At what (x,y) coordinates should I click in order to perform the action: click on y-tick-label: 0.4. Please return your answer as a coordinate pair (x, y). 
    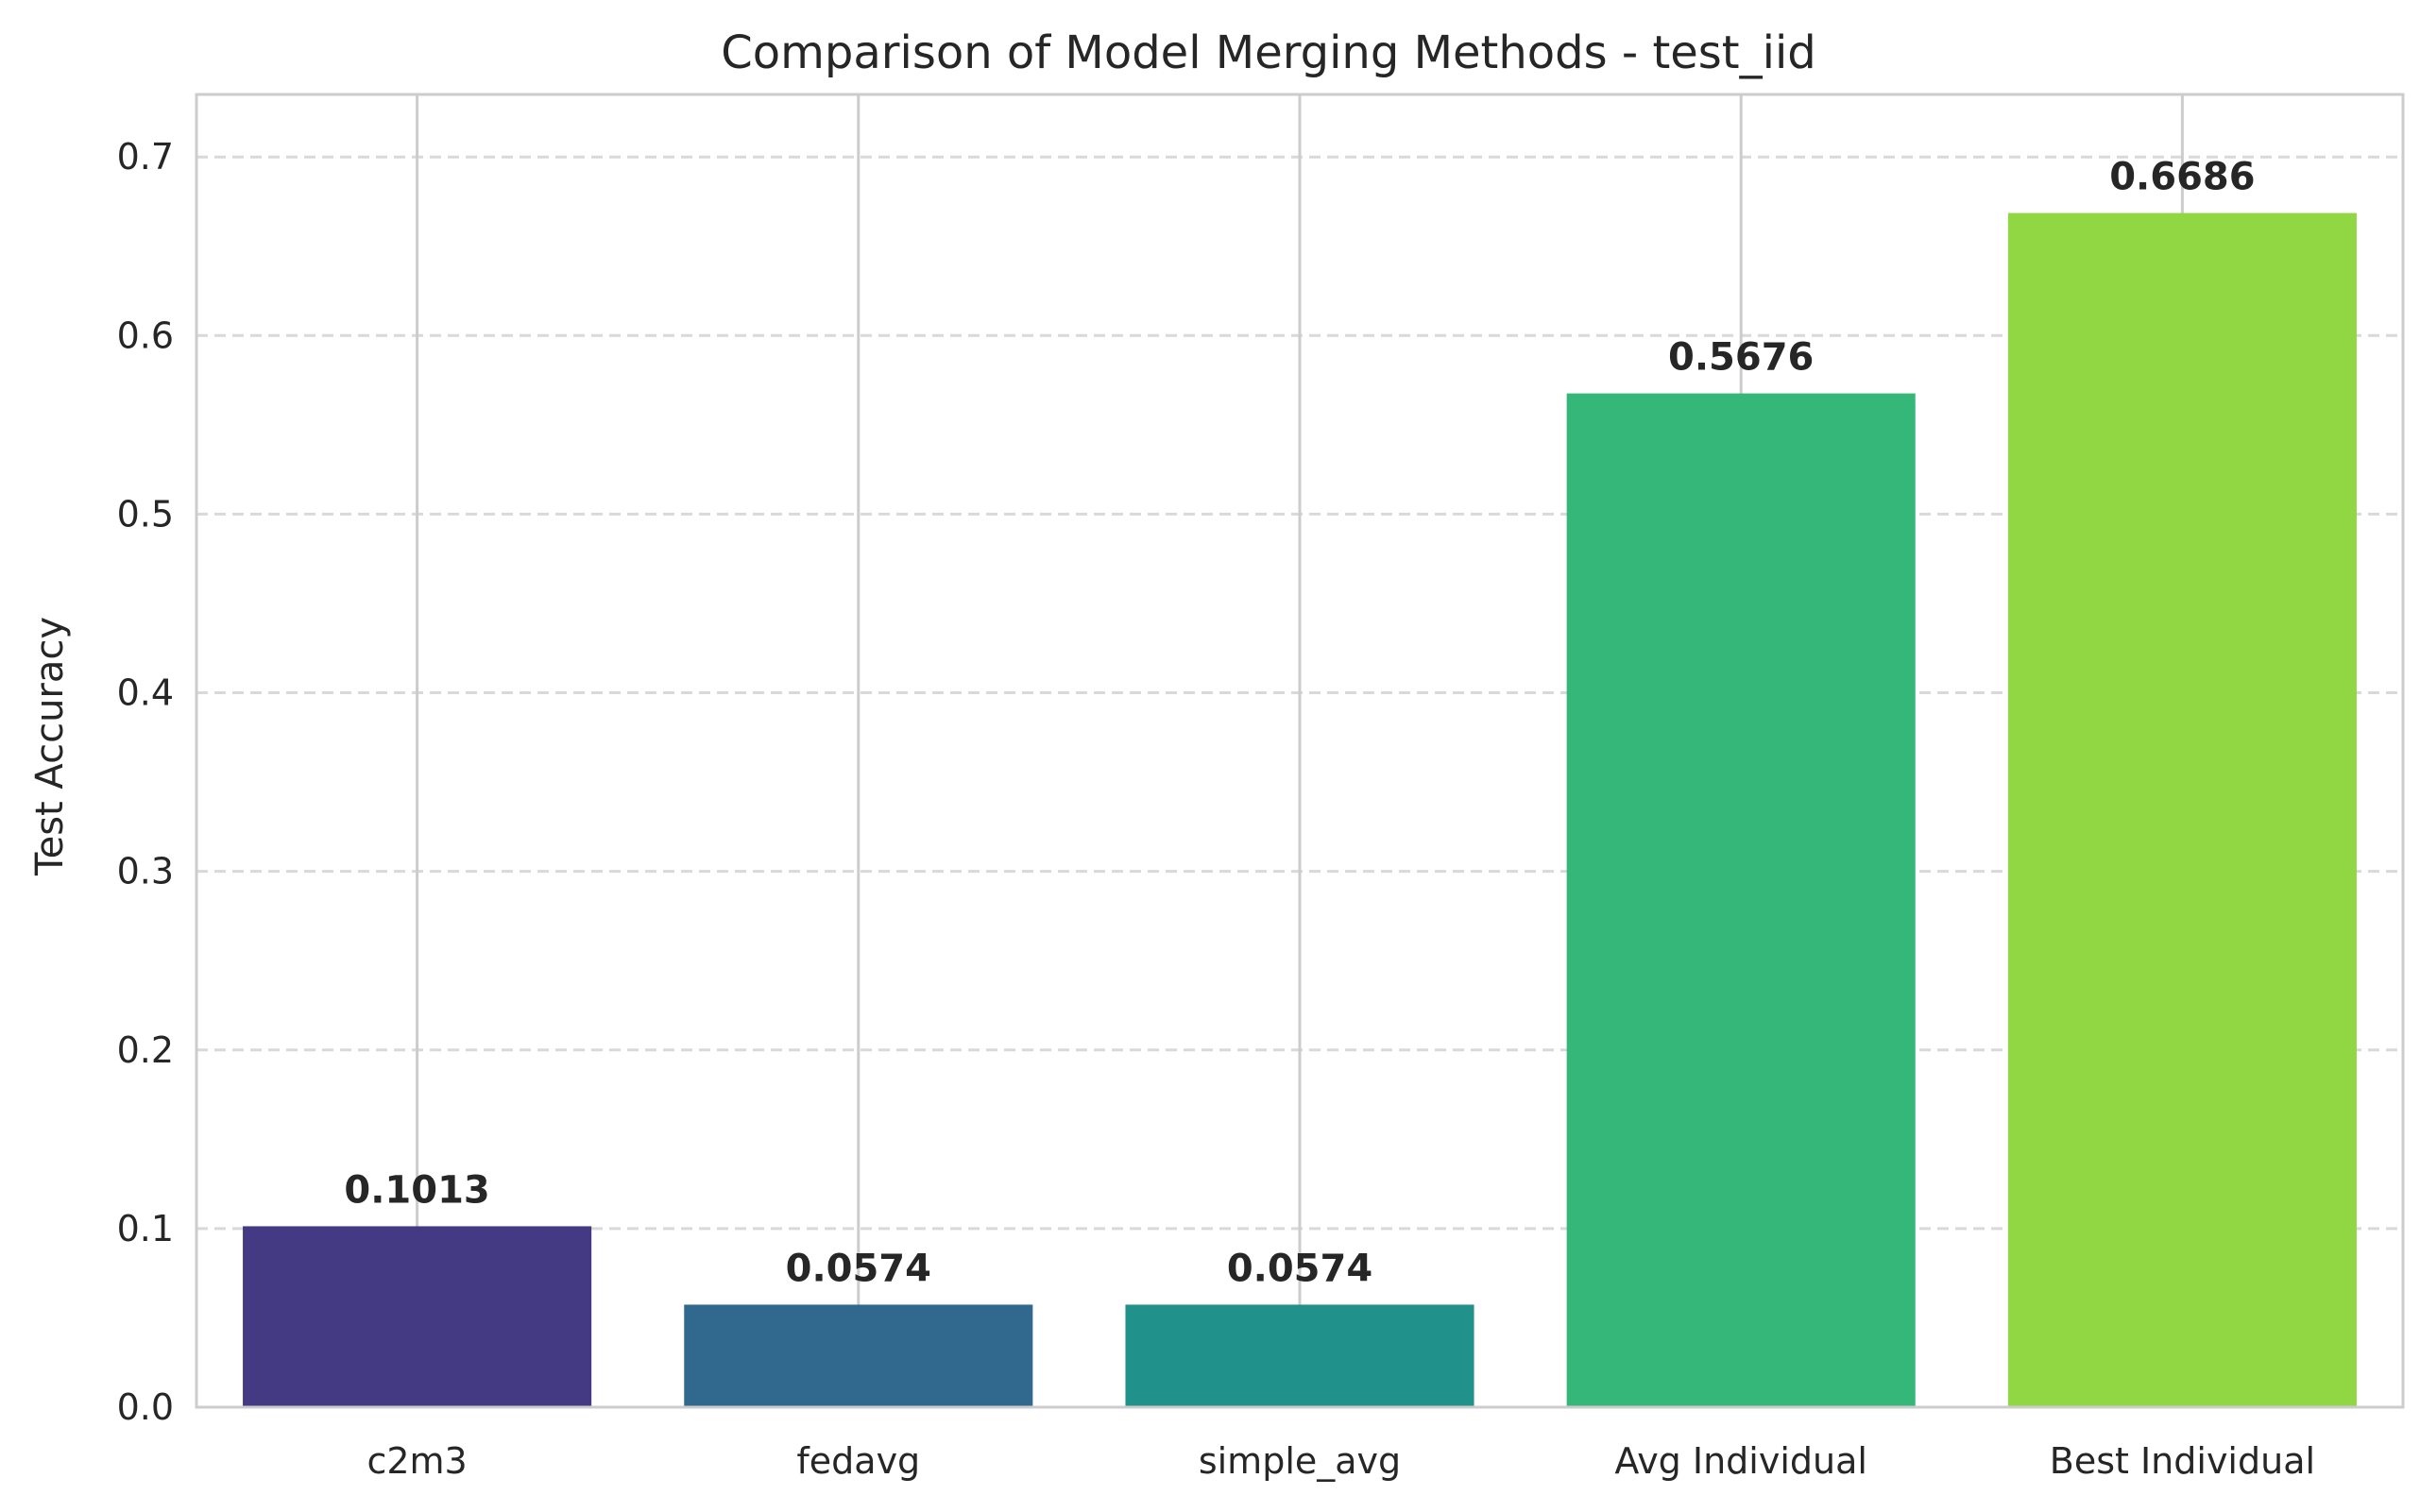
    Looking at the image, I should click on (145, 693).